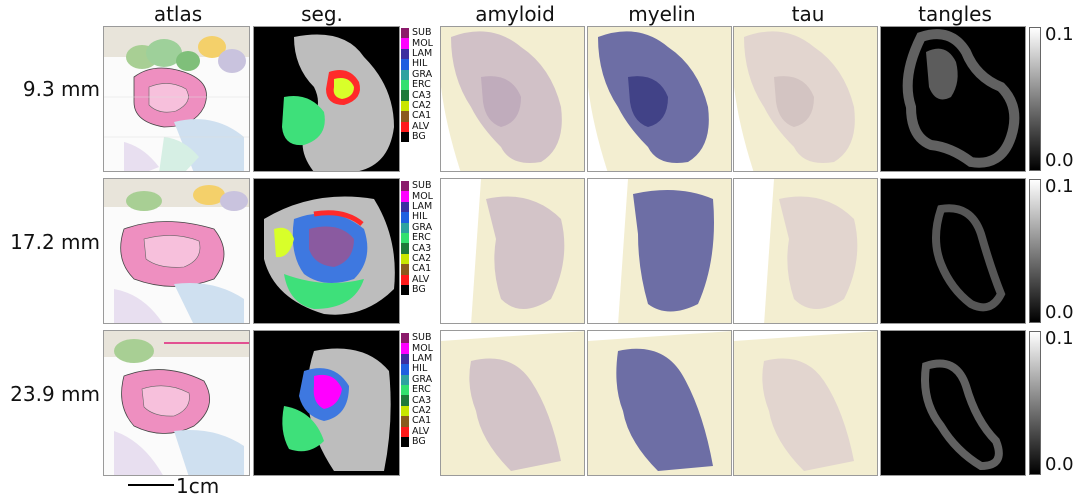 The image size is (1084, 502). I want to click on colorbar-row3, so click(1035, 403).